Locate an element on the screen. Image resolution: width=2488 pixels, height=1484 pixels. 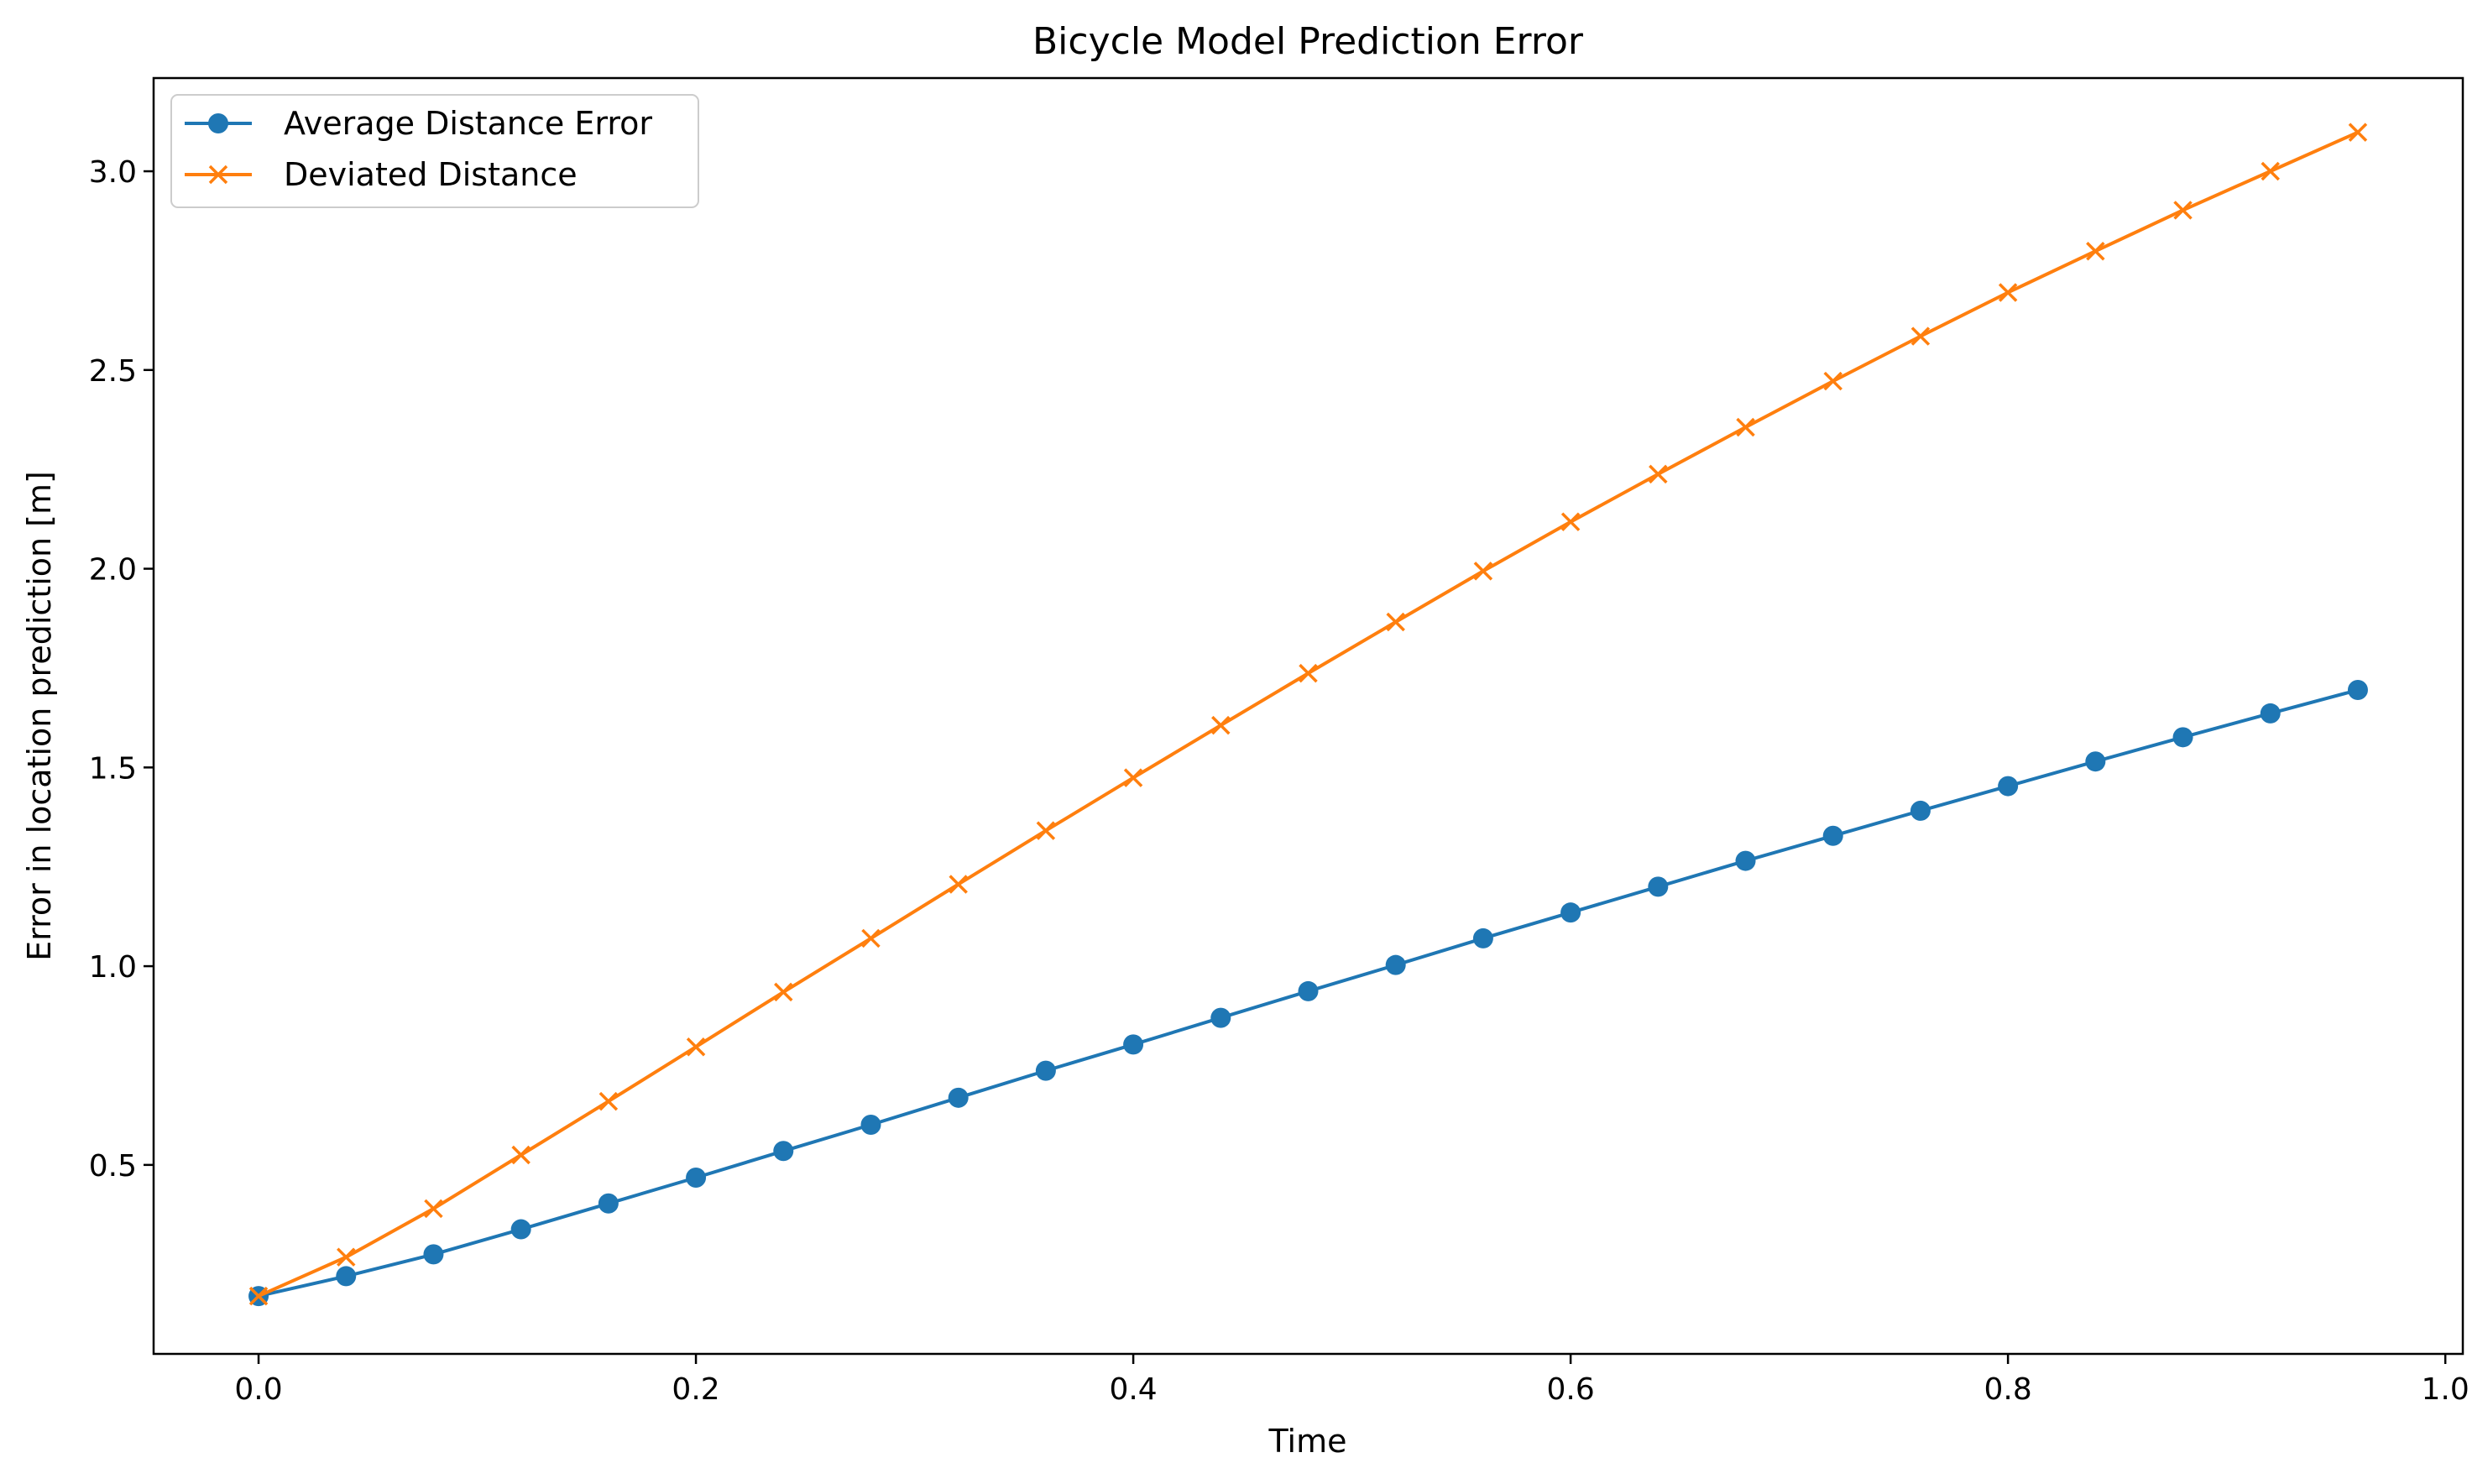
legend: Average Distance Error Deviated Distance is located at coordinates (435, 151).